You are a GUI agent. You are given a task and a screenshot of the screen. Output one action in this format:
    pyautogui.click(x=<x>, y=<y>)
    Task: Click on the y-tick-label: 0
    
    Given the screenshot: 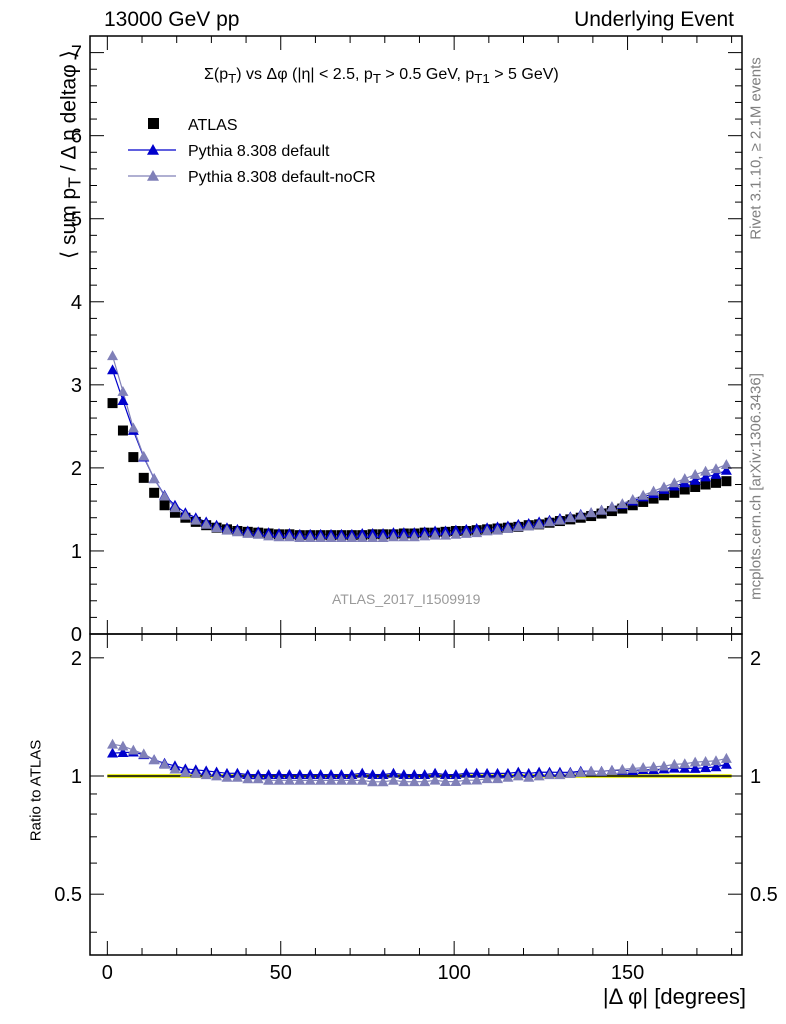 What is the action you would take?
    pyautogui.click(x=76, y=635)
    